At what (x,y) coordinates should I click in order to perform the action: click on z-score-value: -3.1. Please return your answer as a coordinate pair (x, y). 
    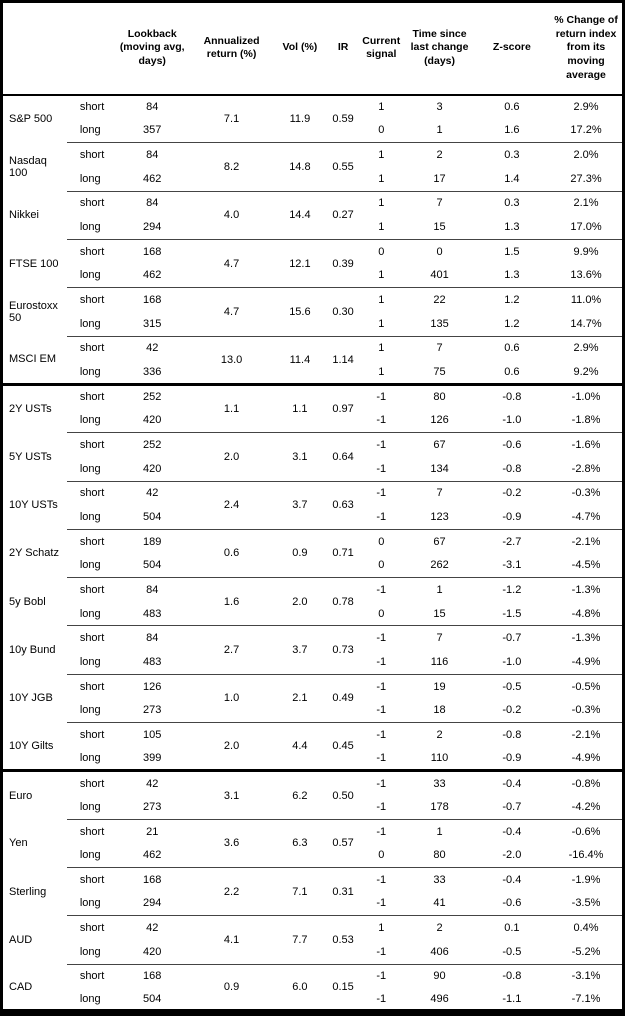
    Looking at the image, I should click on (512, 565).